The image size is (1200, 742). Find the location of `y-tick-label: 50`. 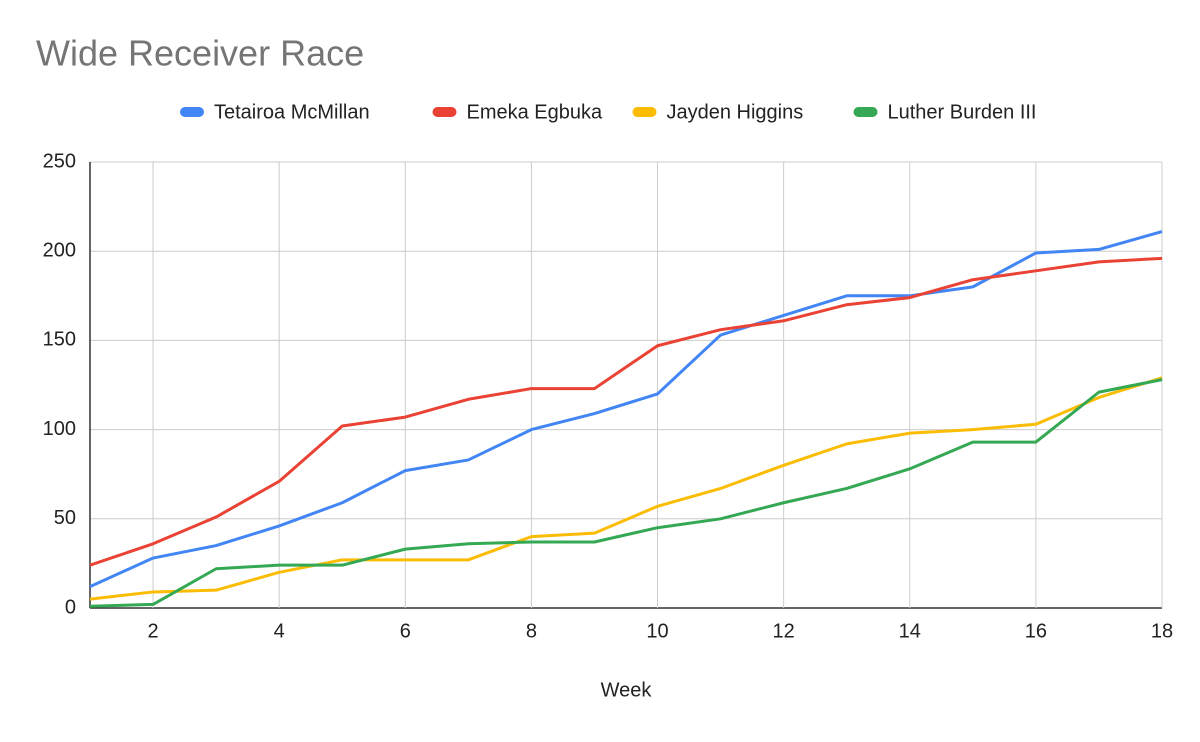

y-tick-label: 50 is located at coordinates (65, 518).